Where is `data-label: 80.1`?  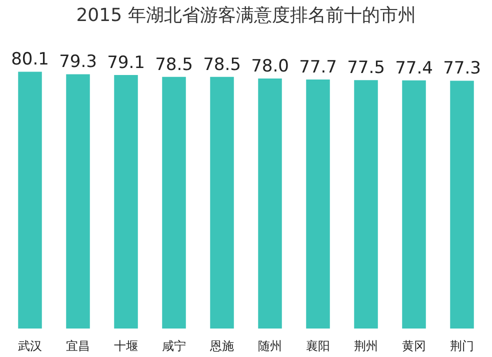 data-label: 80.1 is located at coordinates (30, 60).